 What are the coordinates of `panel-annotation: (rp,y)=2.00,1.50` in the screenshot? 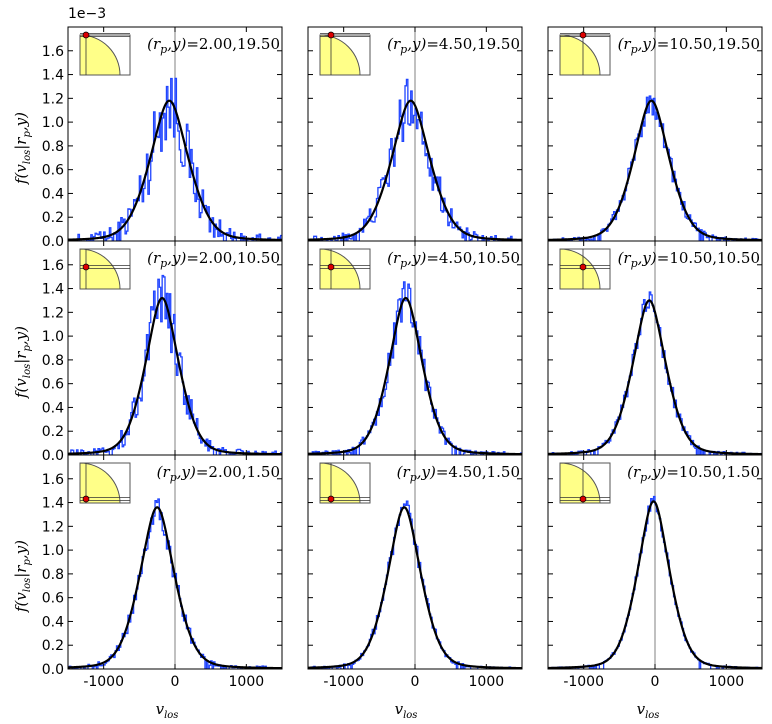 It's located at (218, 473).